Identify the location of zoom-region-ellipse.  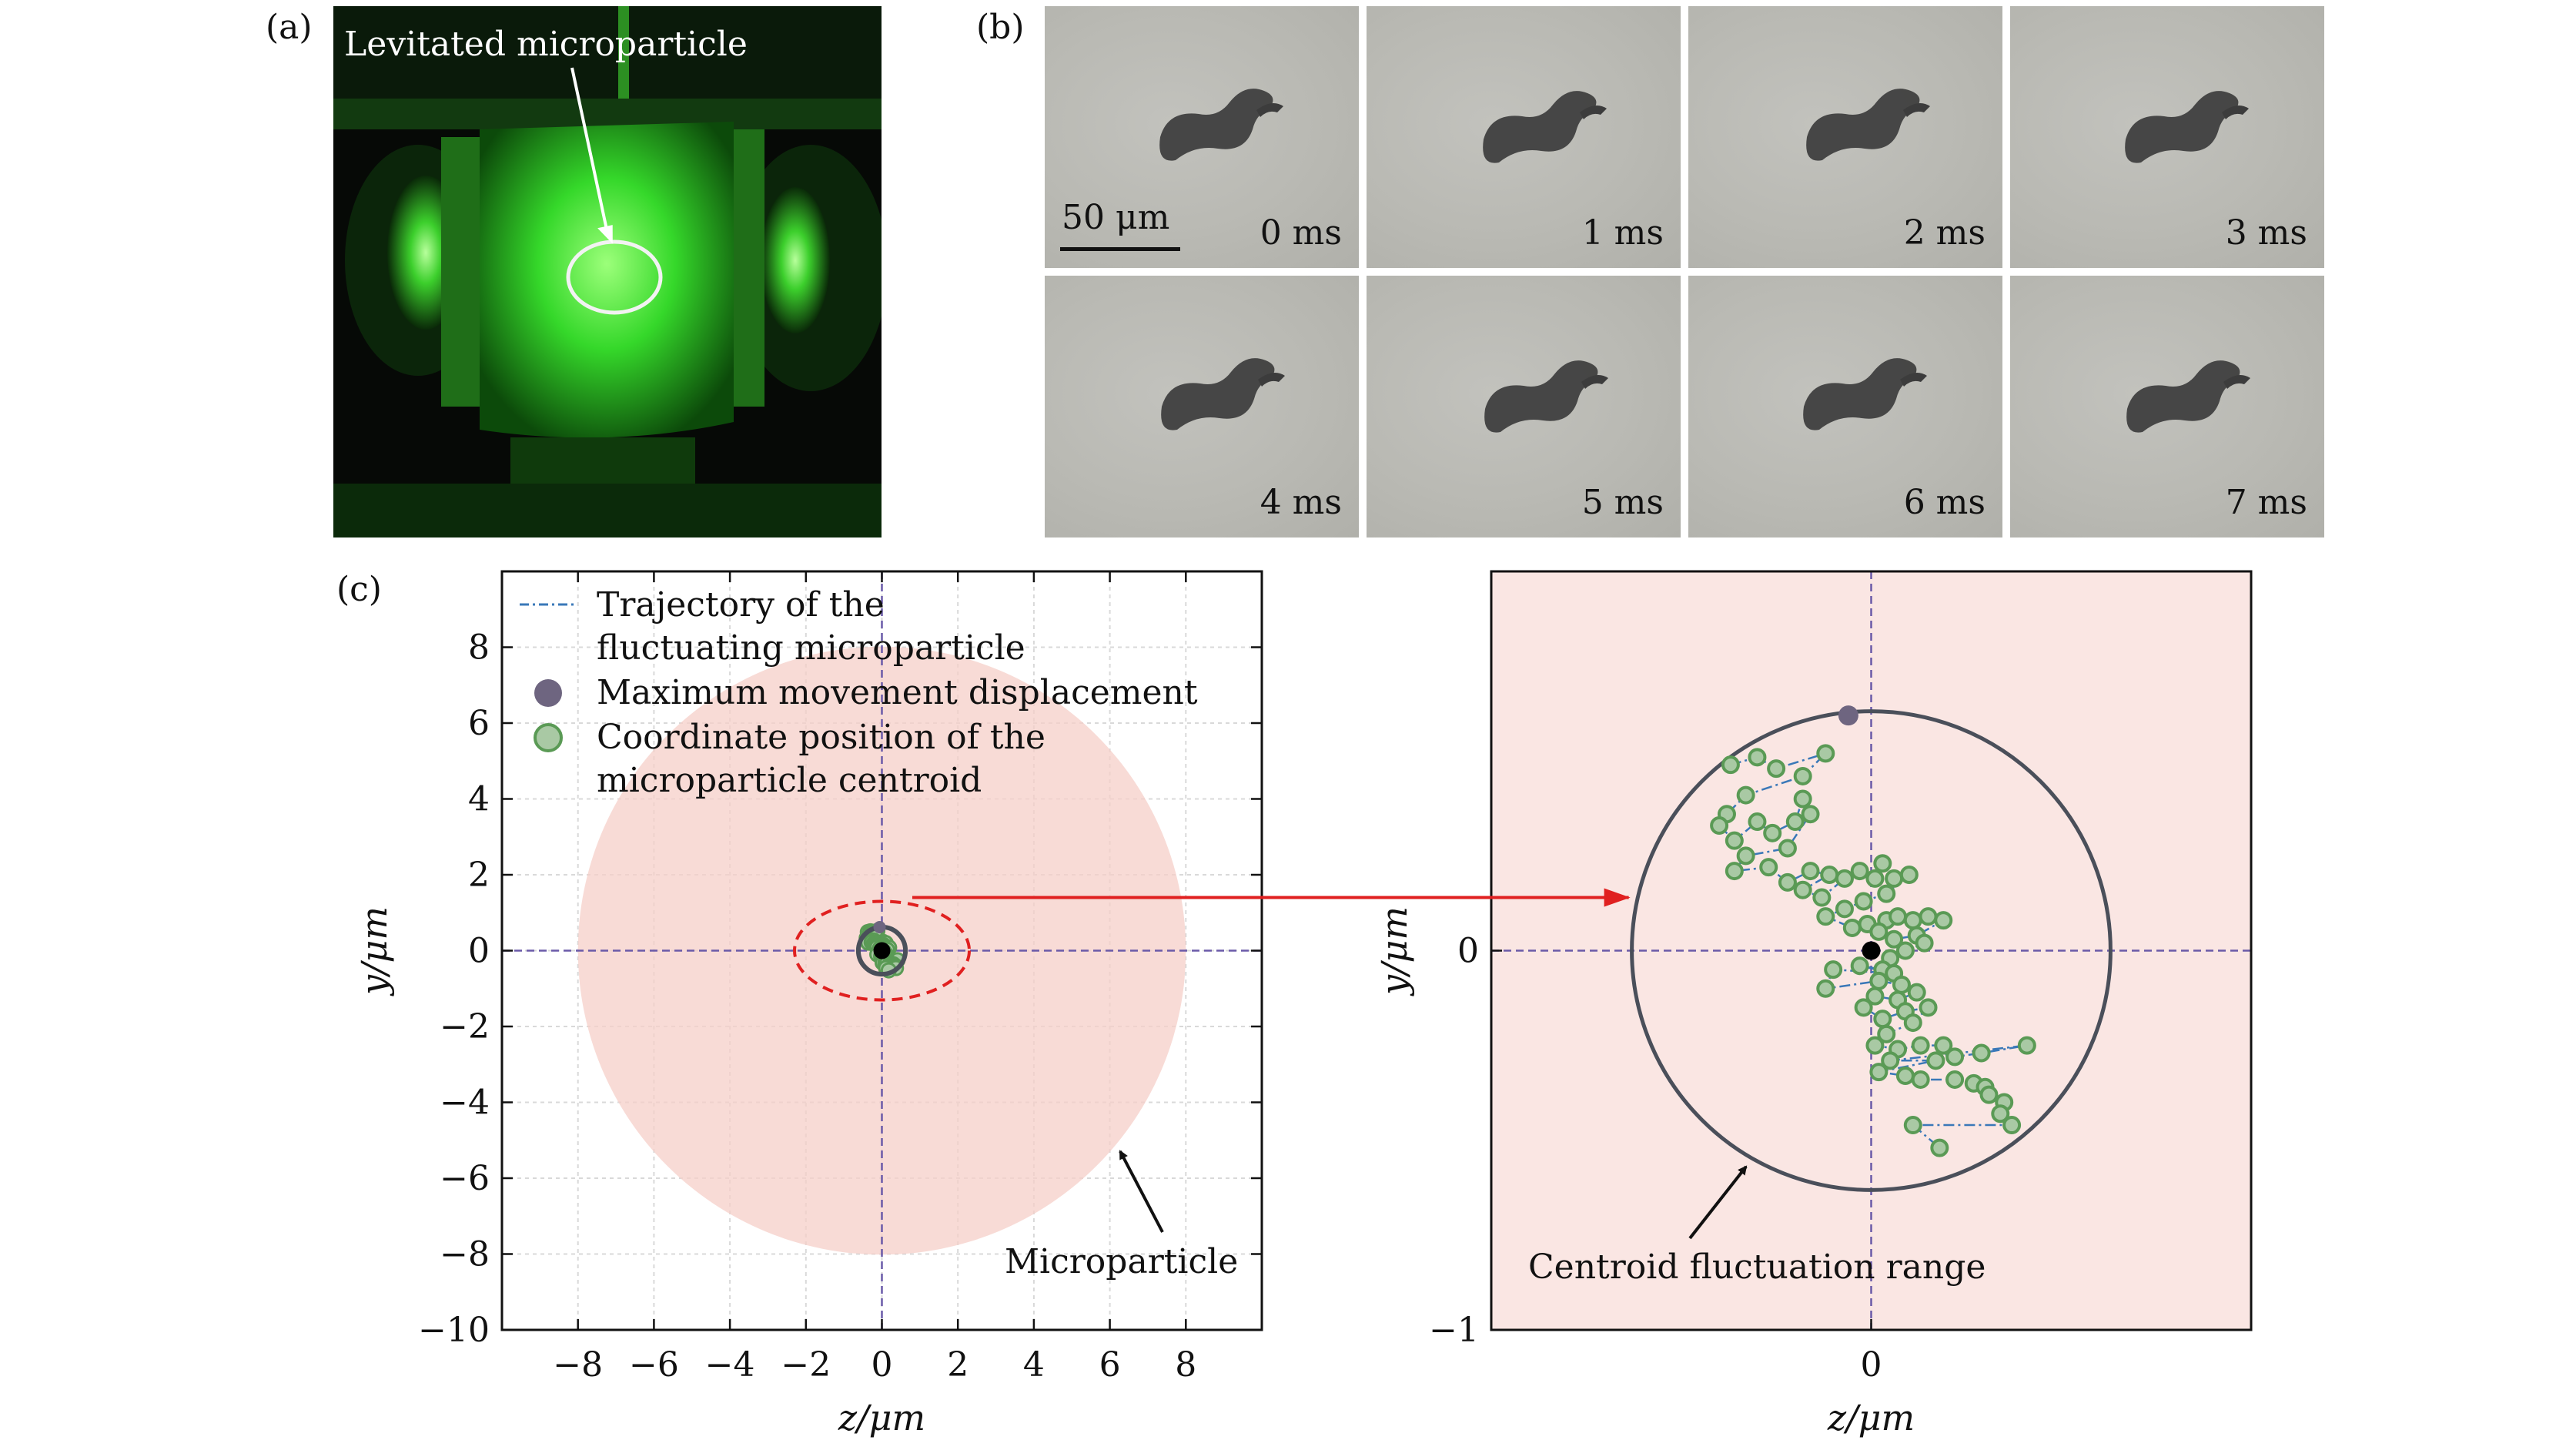
(882, 950).